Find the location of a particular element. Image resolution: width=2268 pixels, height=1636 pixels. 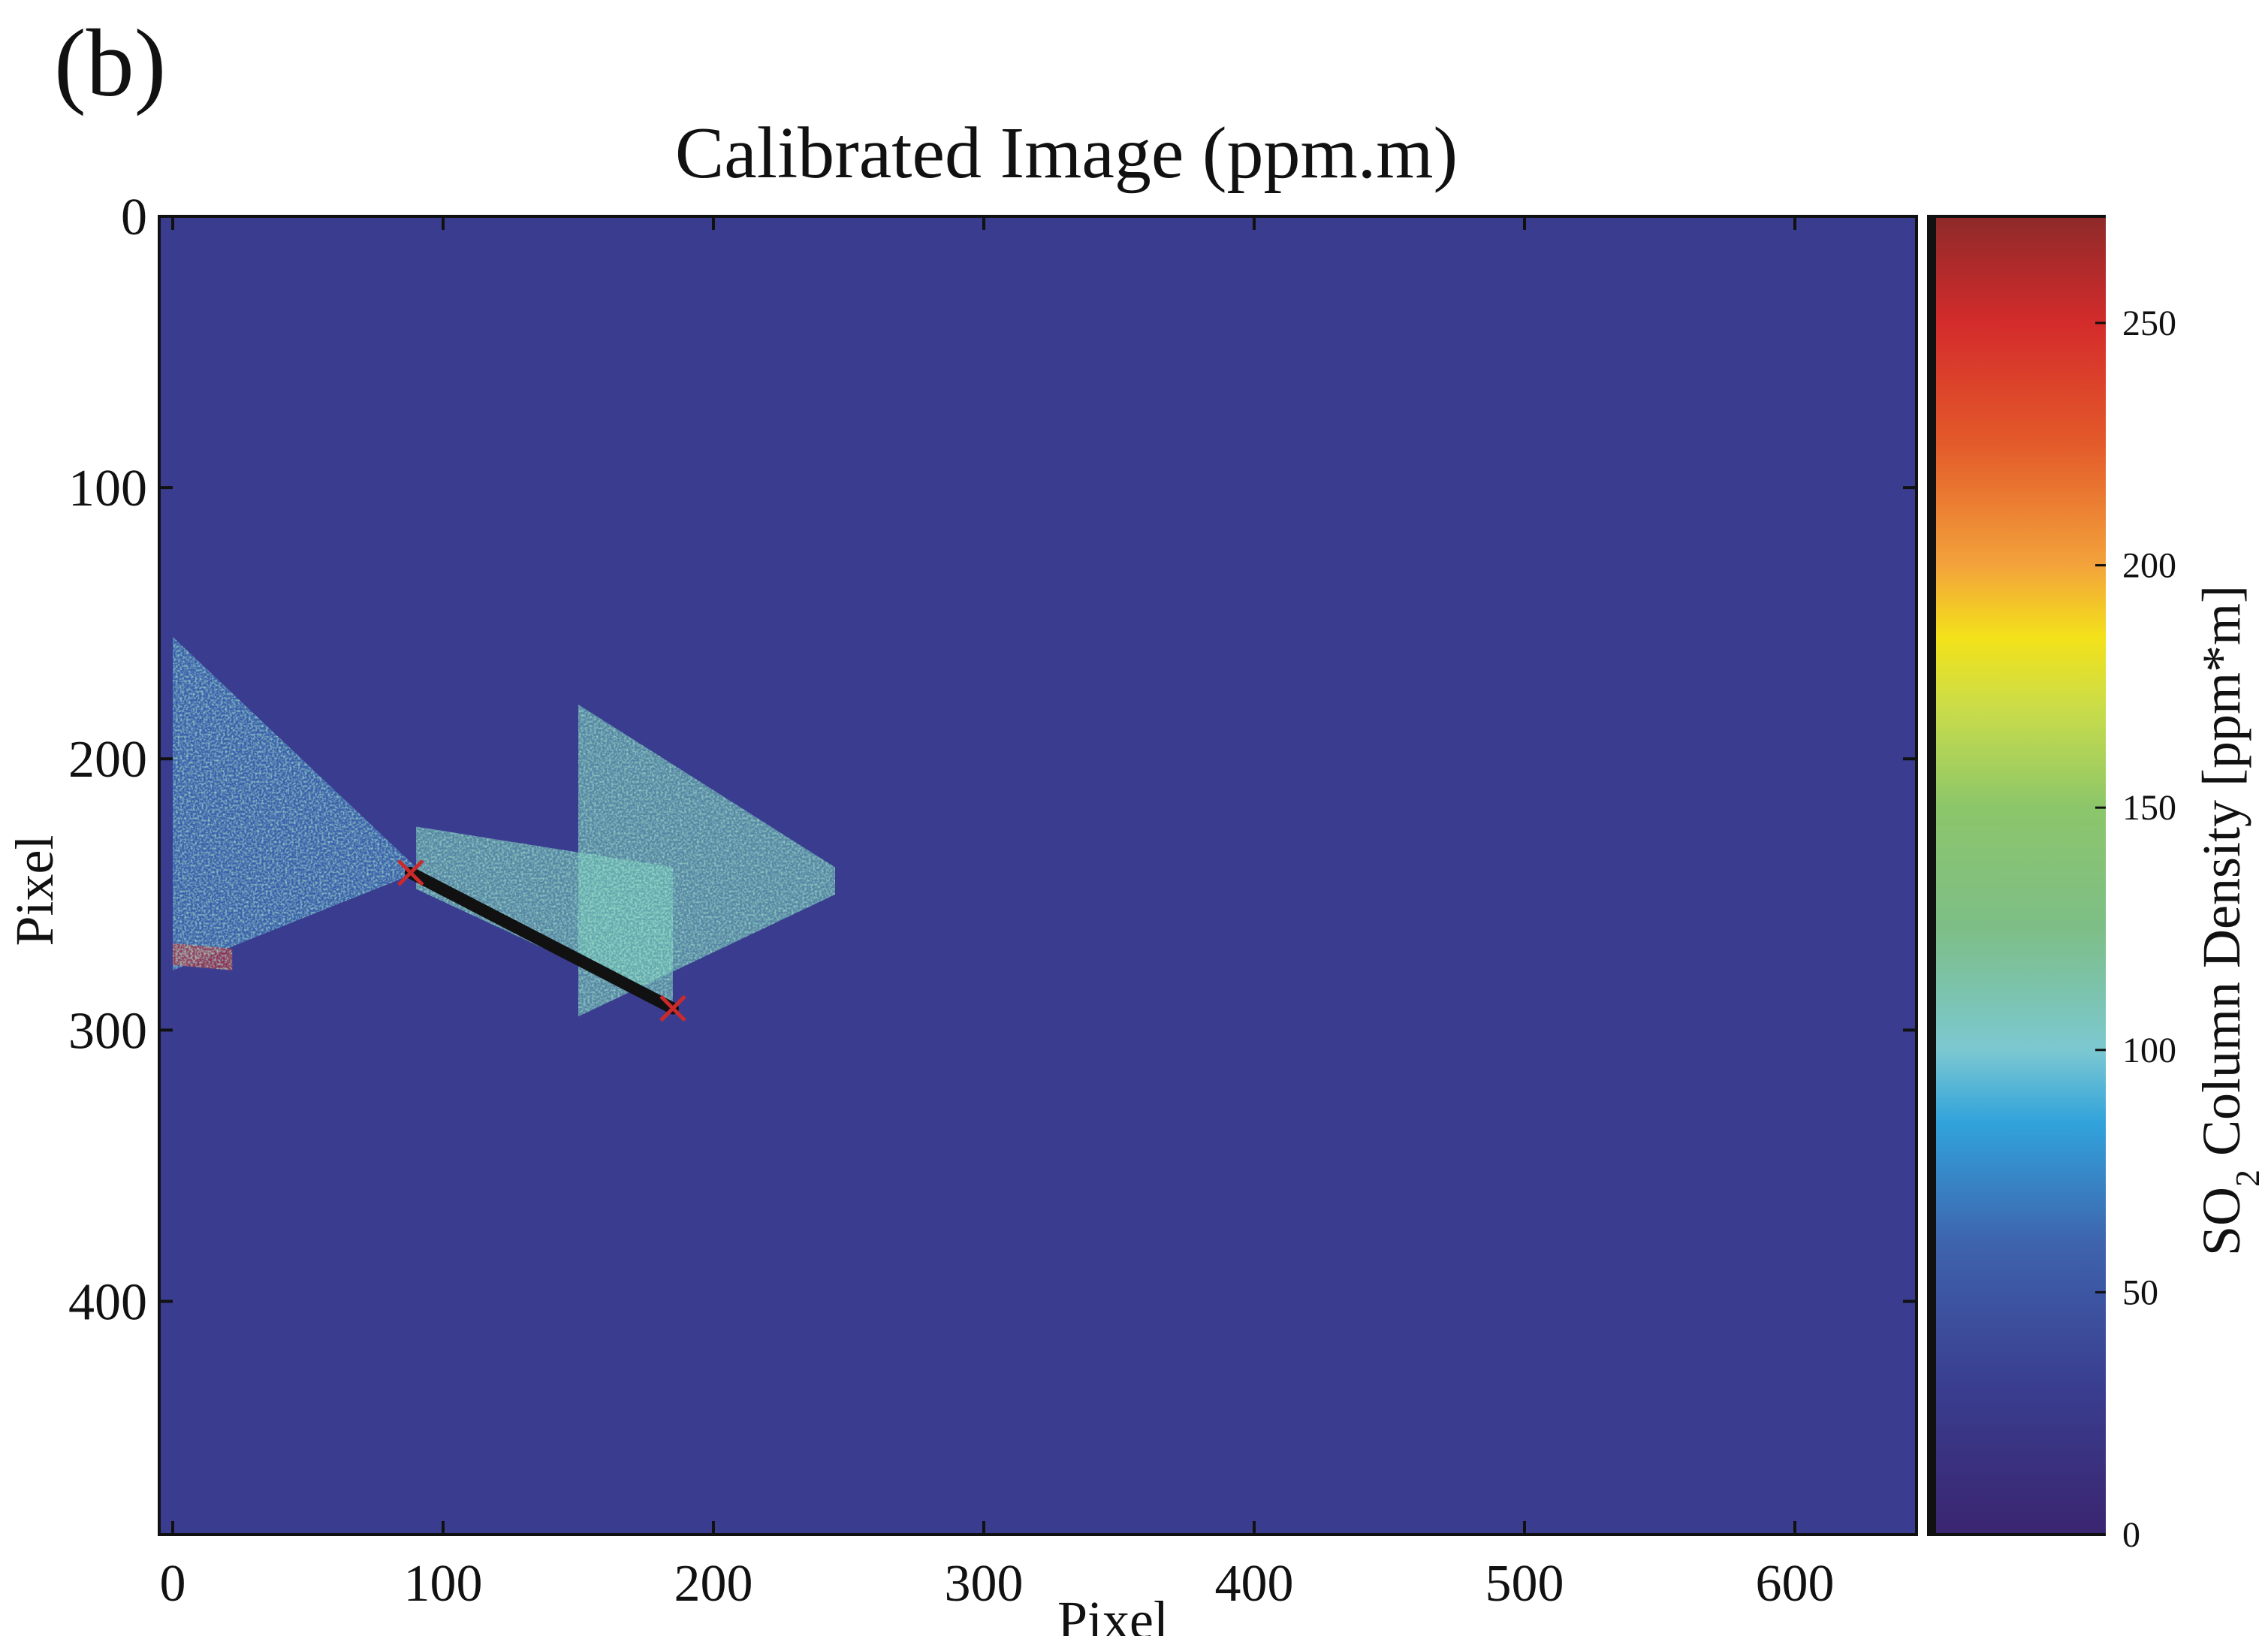

colorbar-fill is located at coordinates (2017, 876).